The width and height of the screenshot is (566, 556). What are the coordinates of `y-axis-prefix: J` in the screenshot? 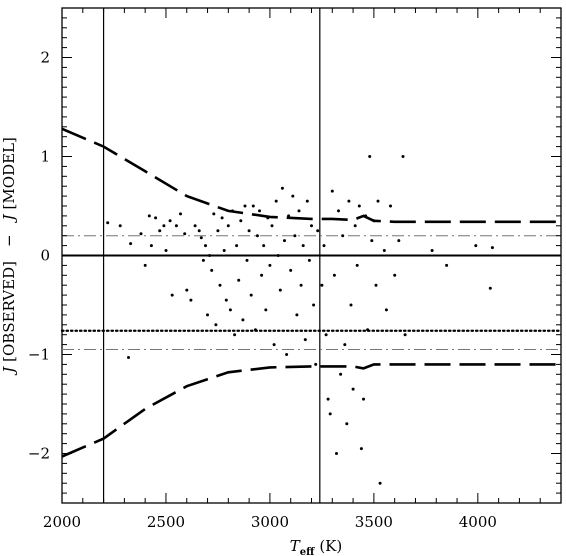 It's located at (9, 371).